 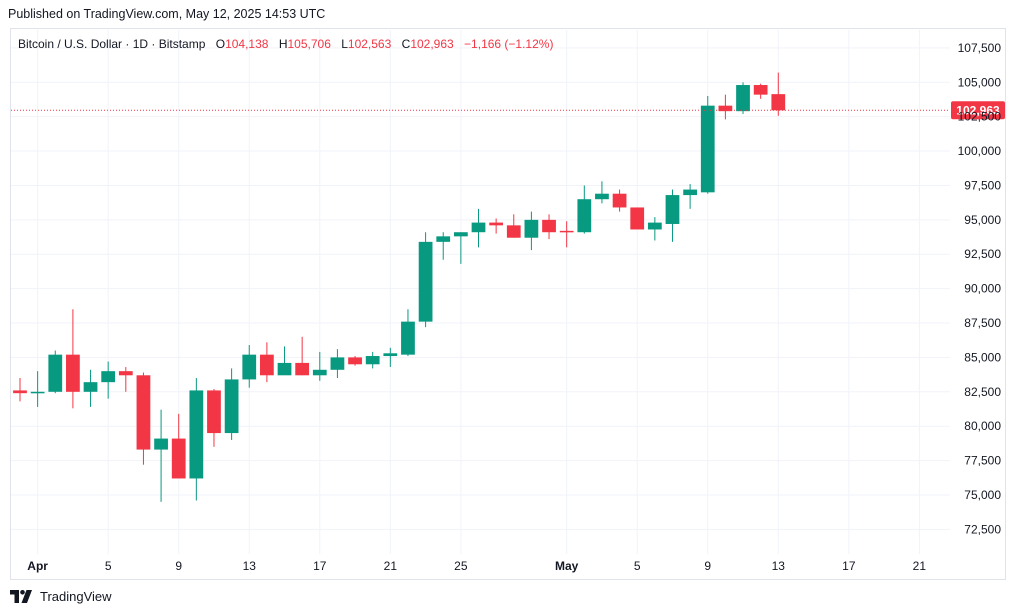 I want to click on change-value: −1,166 (−1.12%), so click(x=509, y=44).